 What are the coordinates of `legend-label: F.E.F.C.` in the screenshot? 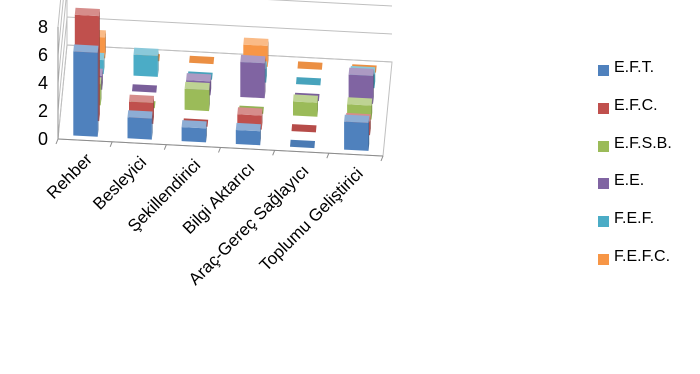 It's located at (642, 256).